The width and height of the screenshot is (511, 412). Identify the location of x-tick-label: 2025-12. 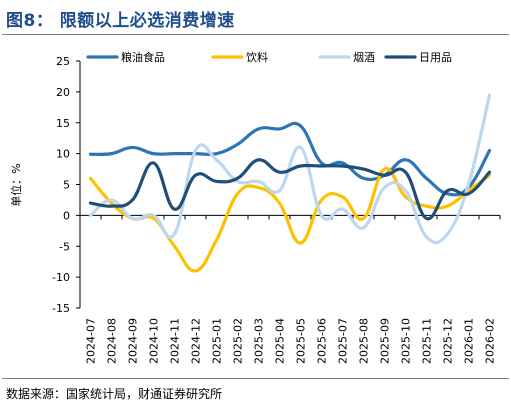
(448, 341).